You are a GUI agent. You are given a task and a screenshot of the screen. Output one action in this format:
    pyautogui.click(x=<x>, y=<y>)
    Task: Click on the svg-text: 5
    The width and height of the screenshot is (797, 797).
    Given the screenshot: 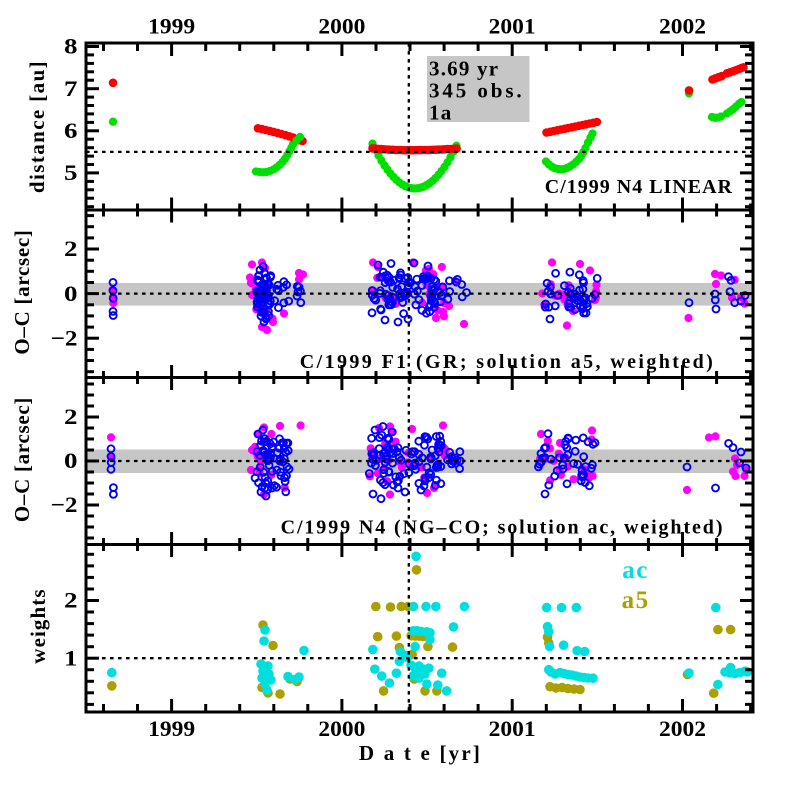 What is the action you would take?
    pyautogui.click(x=71, y=172)
    